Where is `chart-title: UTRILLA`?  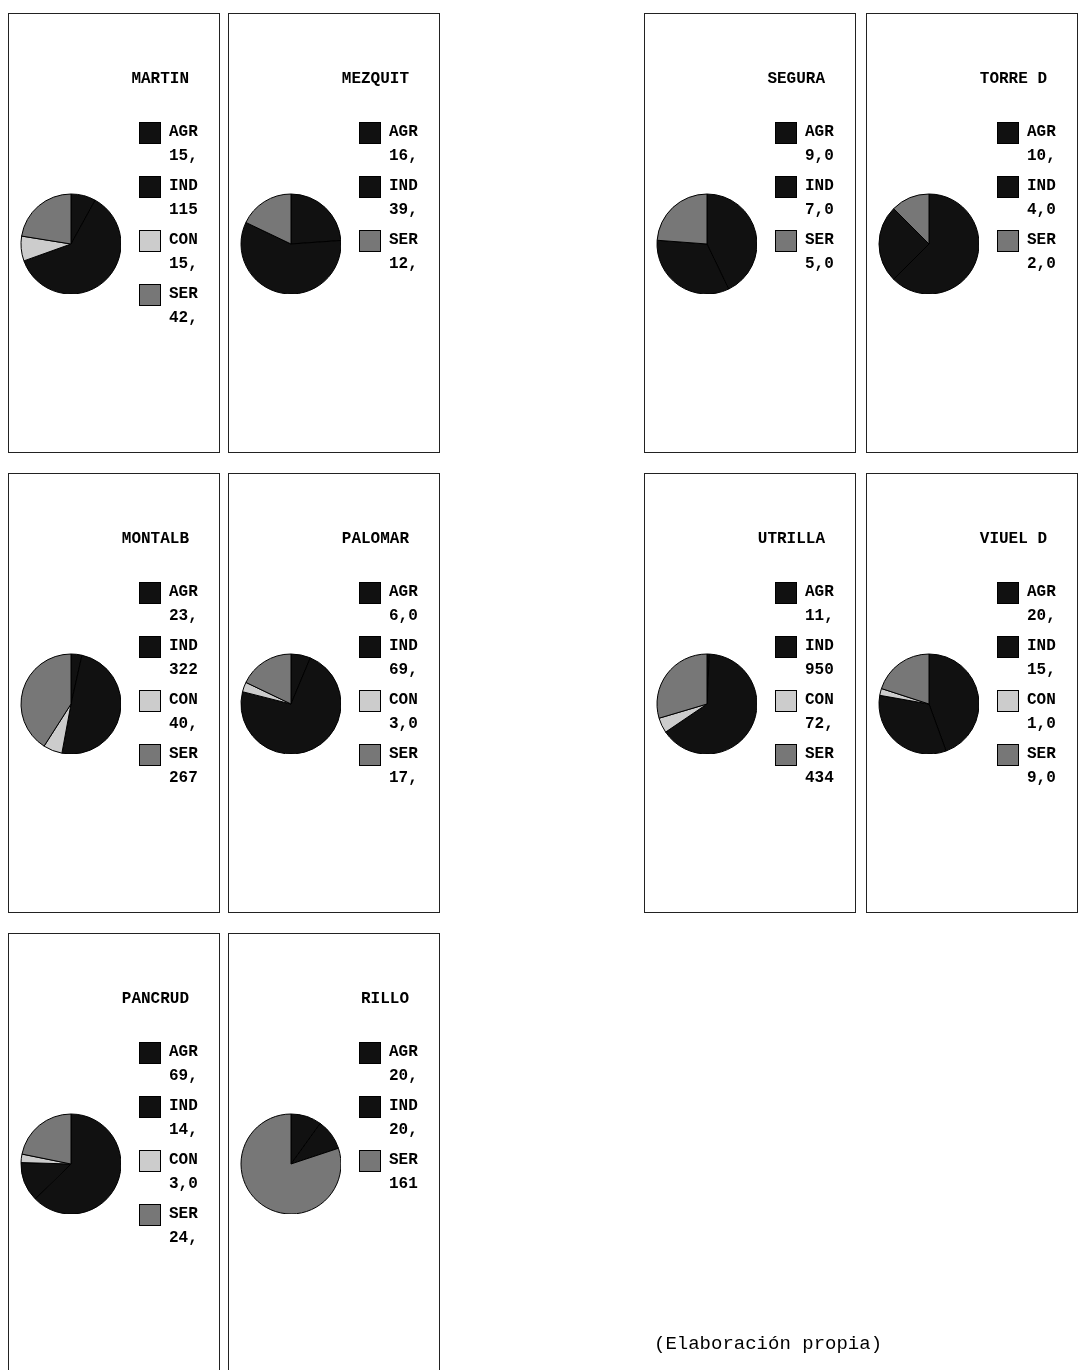 chart-title: UTRILLA is located at coordinates (791, 539).